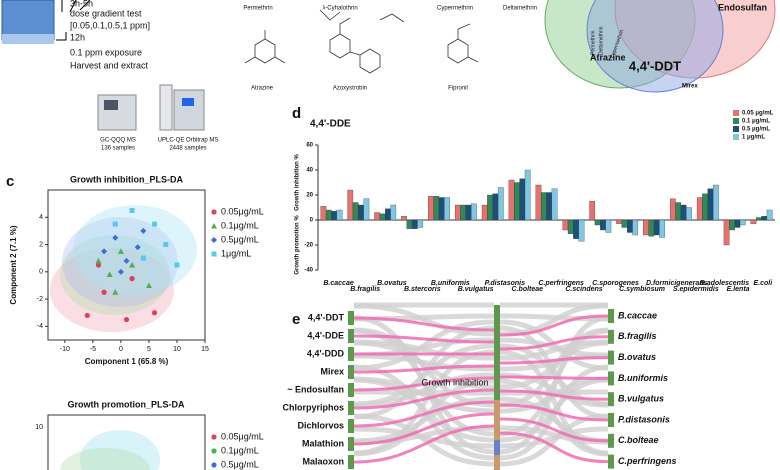 Image resolution: width=780 pixels, height=470 pixels. I want to click on chart-title: Growth inhibition_PLS-DA, so click(126, 179).